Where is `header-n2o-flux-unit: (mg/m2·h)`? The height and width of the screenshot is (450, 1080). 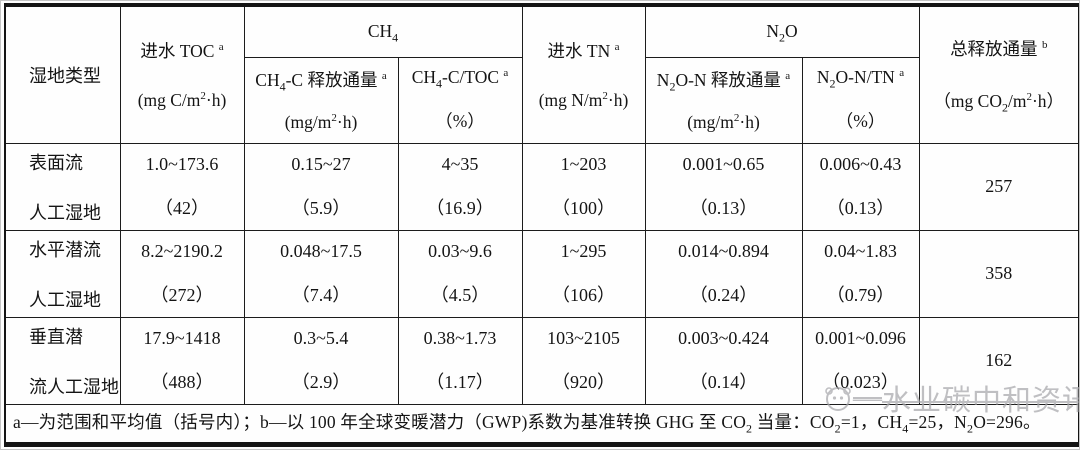 header-n2o-flux-unit: (mg/m2·h) is located at coordinates (723, 122).